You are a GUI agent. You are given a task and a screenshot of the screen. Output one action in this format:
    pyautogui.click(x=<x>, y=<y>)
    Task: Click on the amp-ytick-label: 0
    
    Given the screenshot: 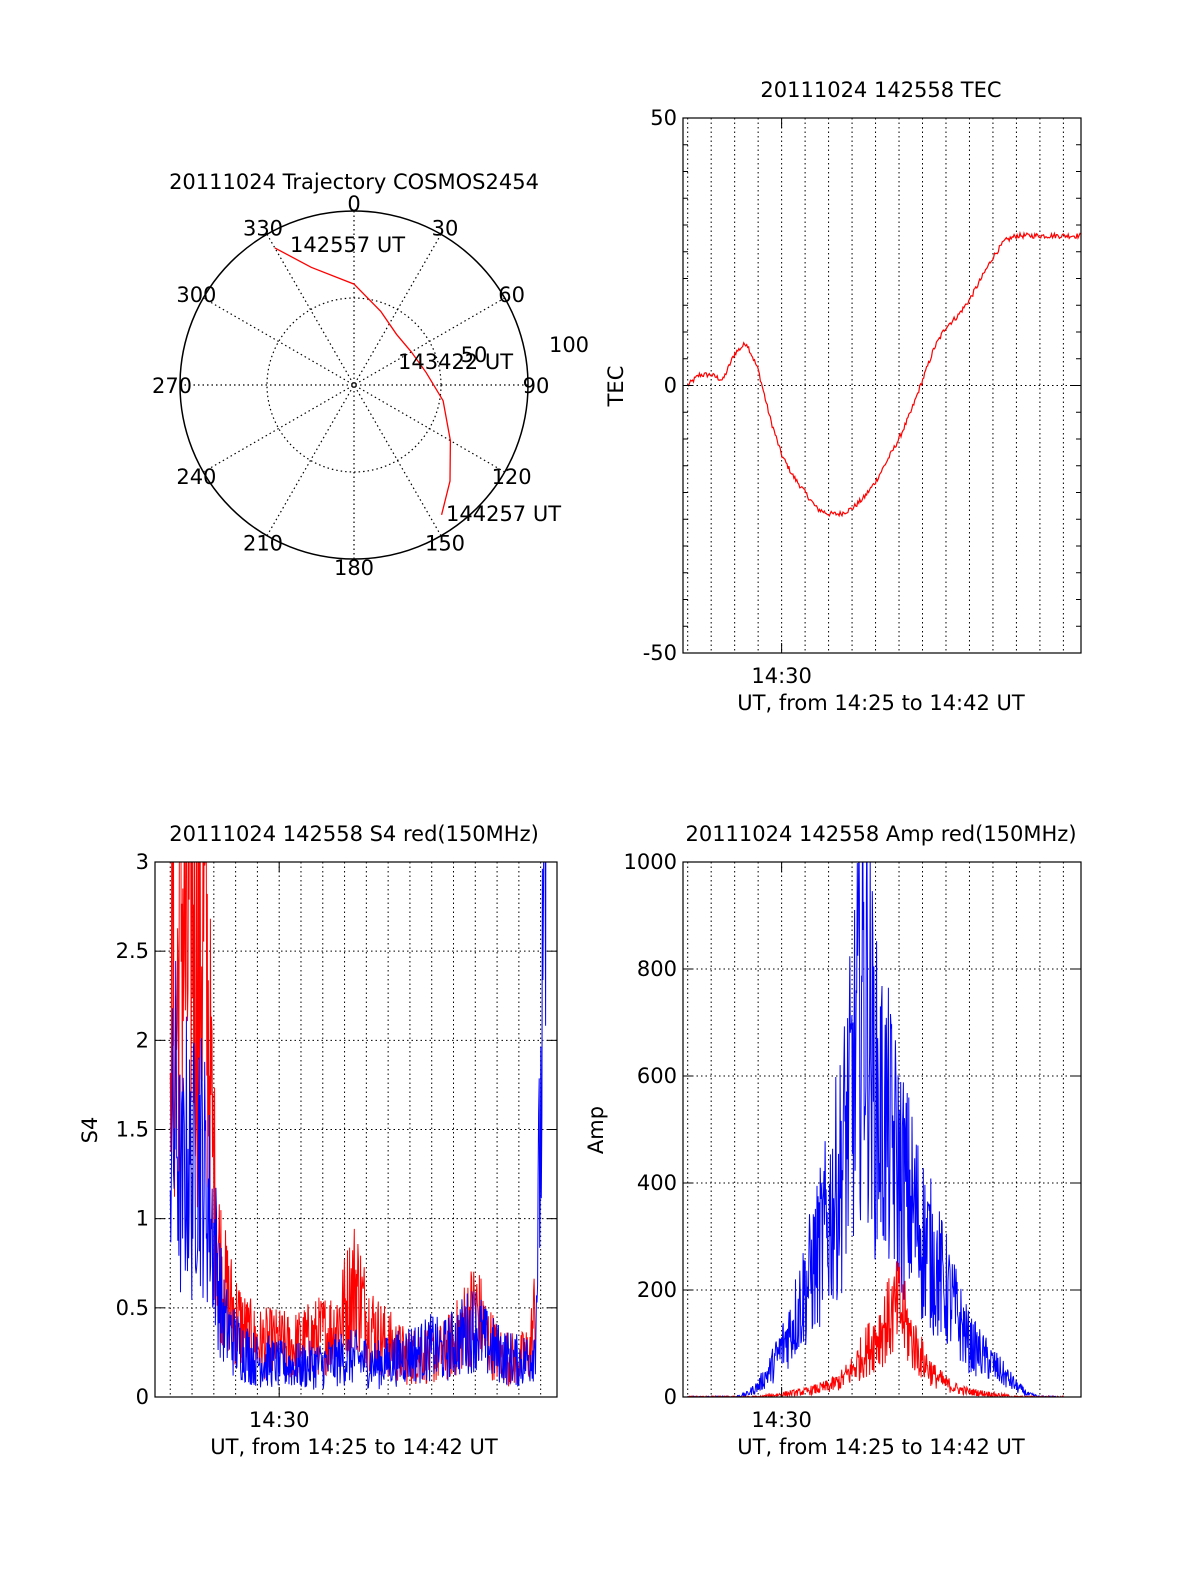 What is the action you would take?
    pyautogui.click(x=670, y=1397)
    